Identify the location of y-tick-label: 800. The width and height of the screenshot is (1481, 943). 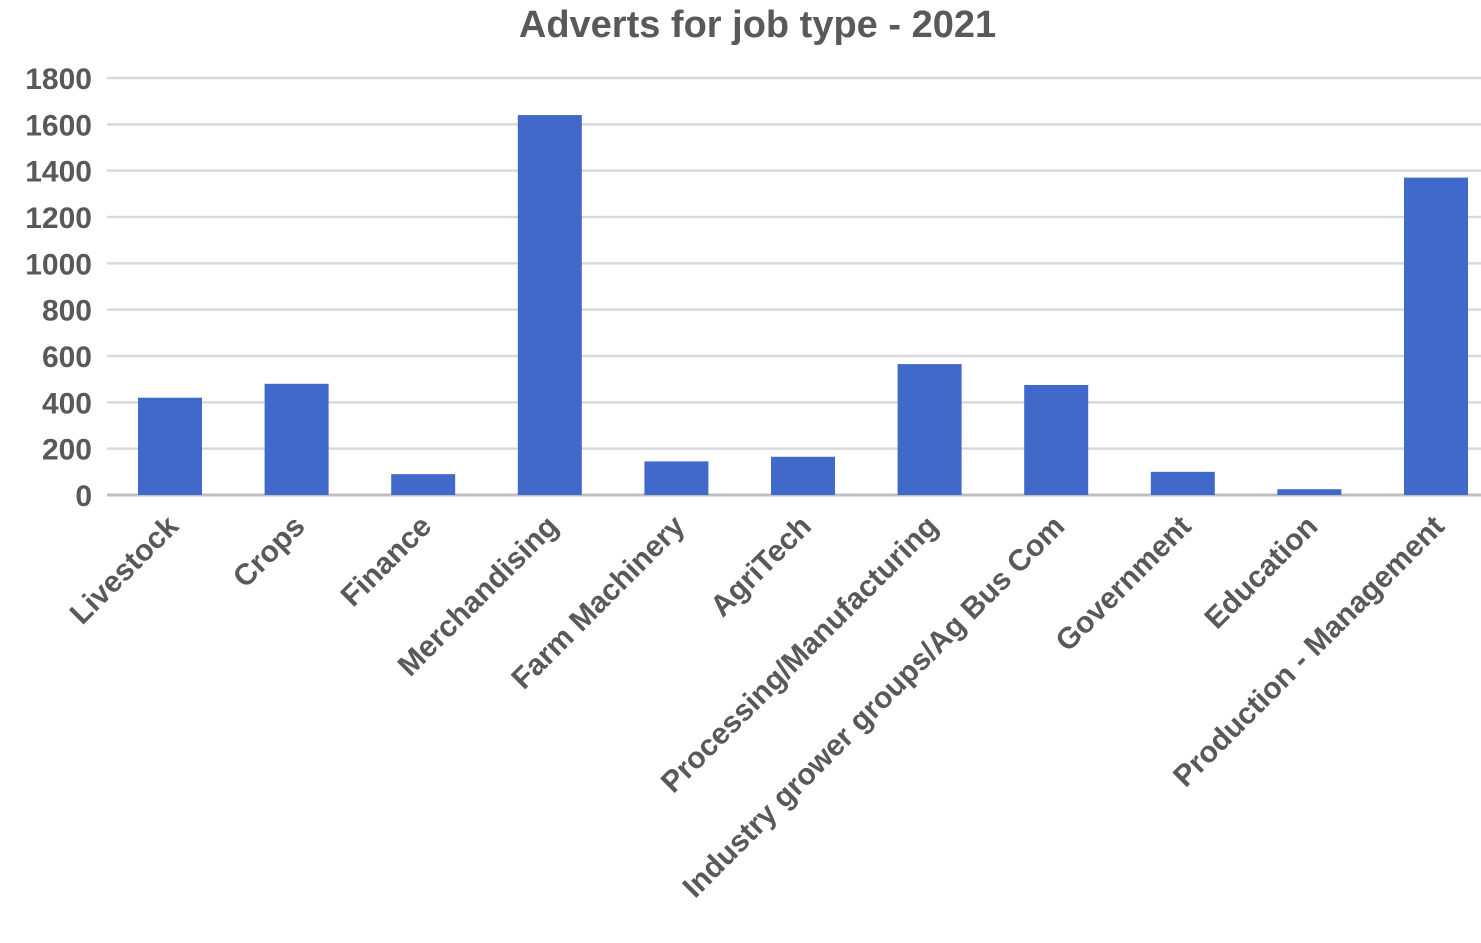
(67, 311).